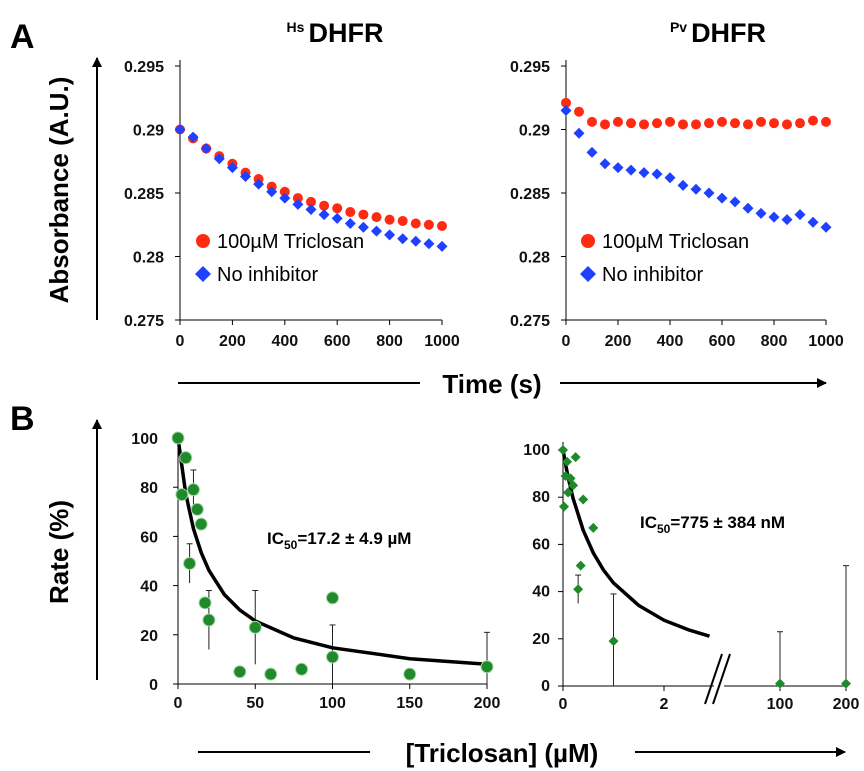 The image size is (864, 771). What do you see at coordinates (354, 538) in the screenshot?
I see `ic50-value: =17.2 ± 4.9 µM` at bounding box center [354, 538].